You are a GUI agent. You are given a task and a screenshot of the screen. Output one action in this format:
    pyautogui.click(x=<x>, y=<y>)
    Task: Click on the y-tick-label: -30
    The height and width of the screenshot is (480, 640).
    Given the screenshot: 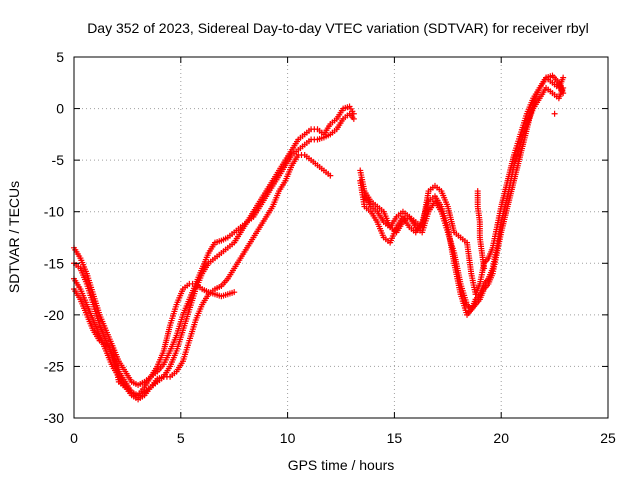 What is the action you would take?
    pyautogui.click(x=54, y=418)
    